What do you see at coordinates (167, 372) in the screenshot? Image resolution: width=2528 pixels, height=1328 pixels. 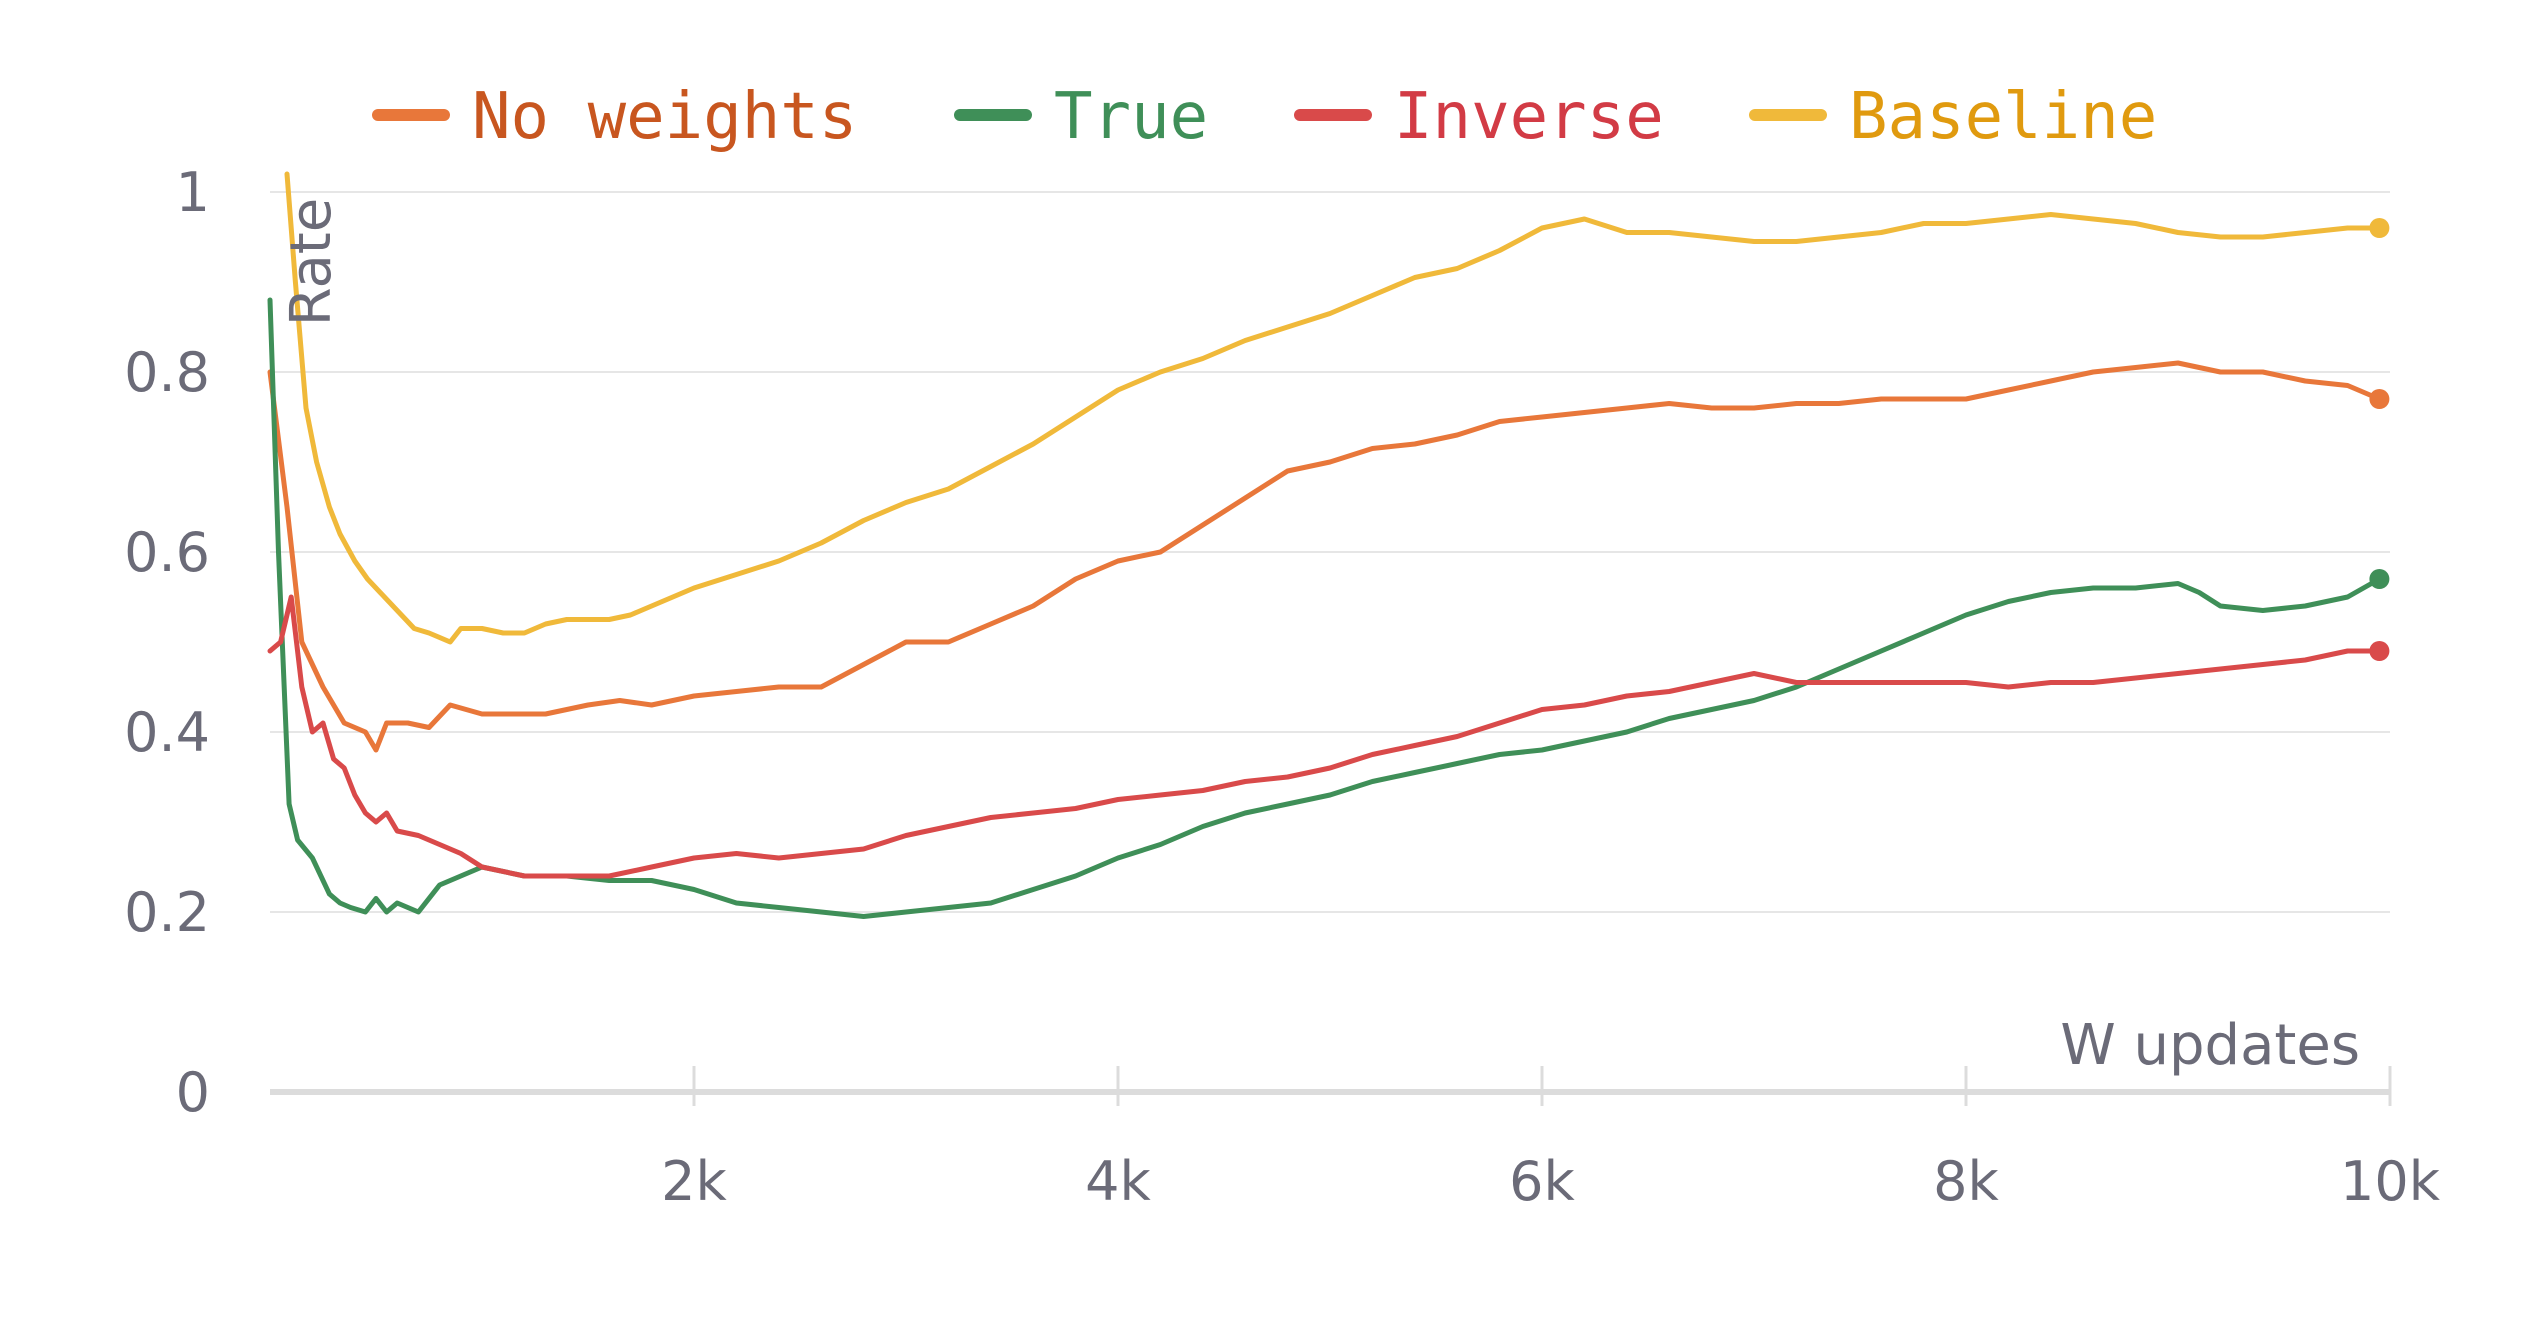 I see `y-tick-label: 0.8` at bounding box center [167, 372].